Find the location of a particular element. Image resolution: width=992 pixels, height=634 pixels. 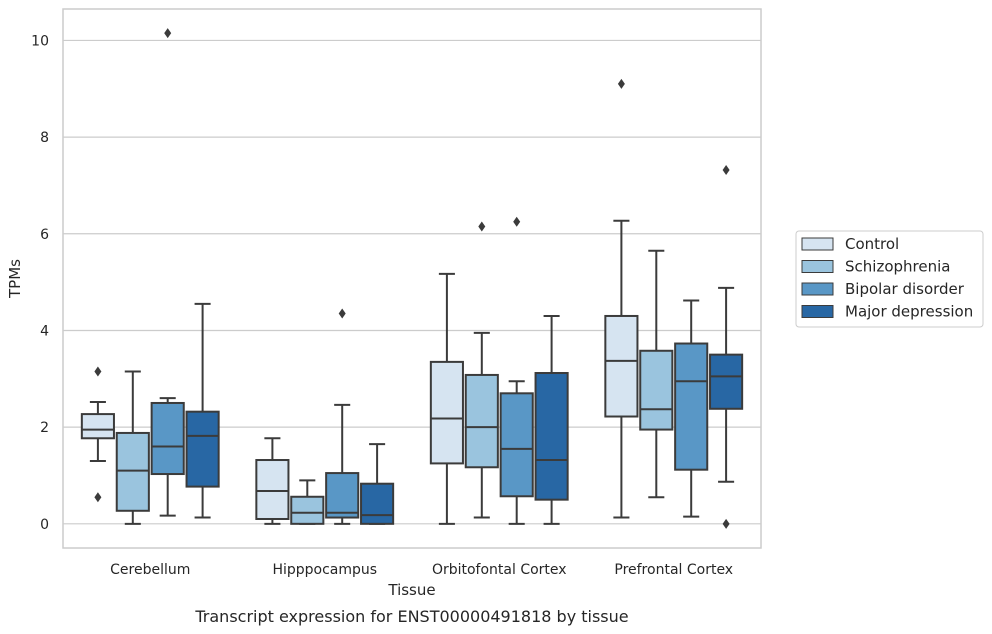

y-axis-label: TPMs is located at coordinates (15, 279).